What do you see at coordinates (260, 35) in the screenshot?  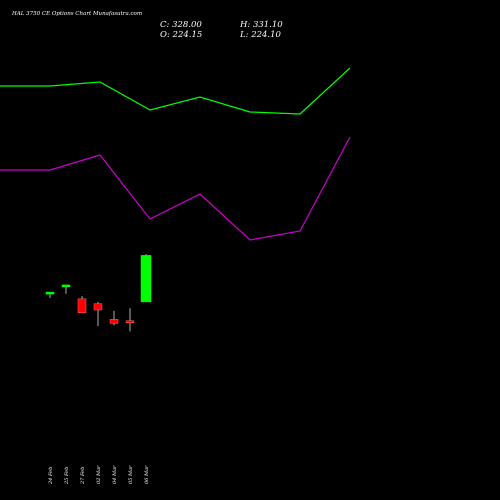 I see `low-value: L: 224.10` at bounding box center [260, 35].